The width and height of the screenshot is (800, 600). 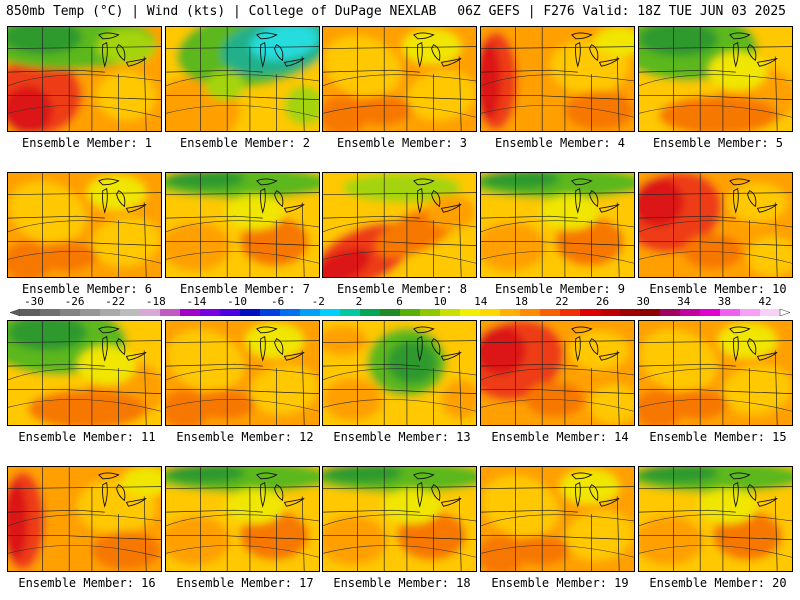 I want to click on ensemble-member-label: Ensemble Member: 17, so click(x=245, y=583).